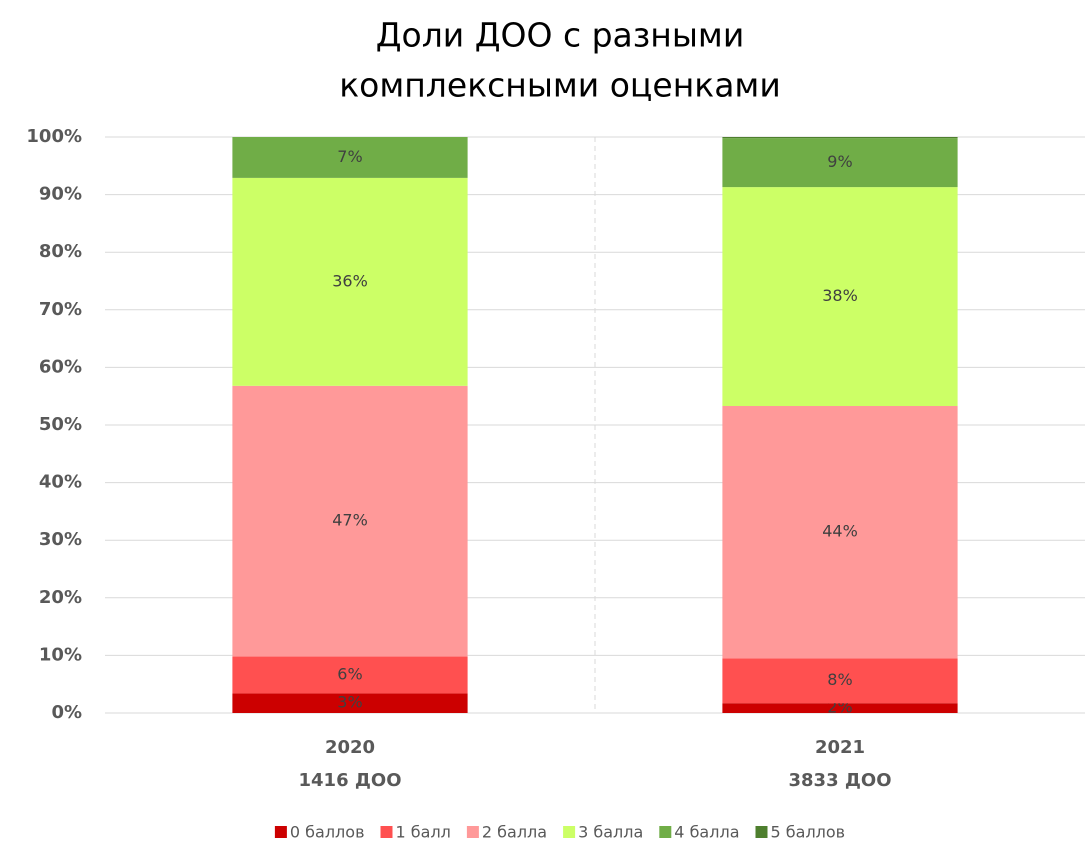  Describe the element at coordinates (60, 654) in the screenshot. I see `y-tick-label: 10%` at that location.